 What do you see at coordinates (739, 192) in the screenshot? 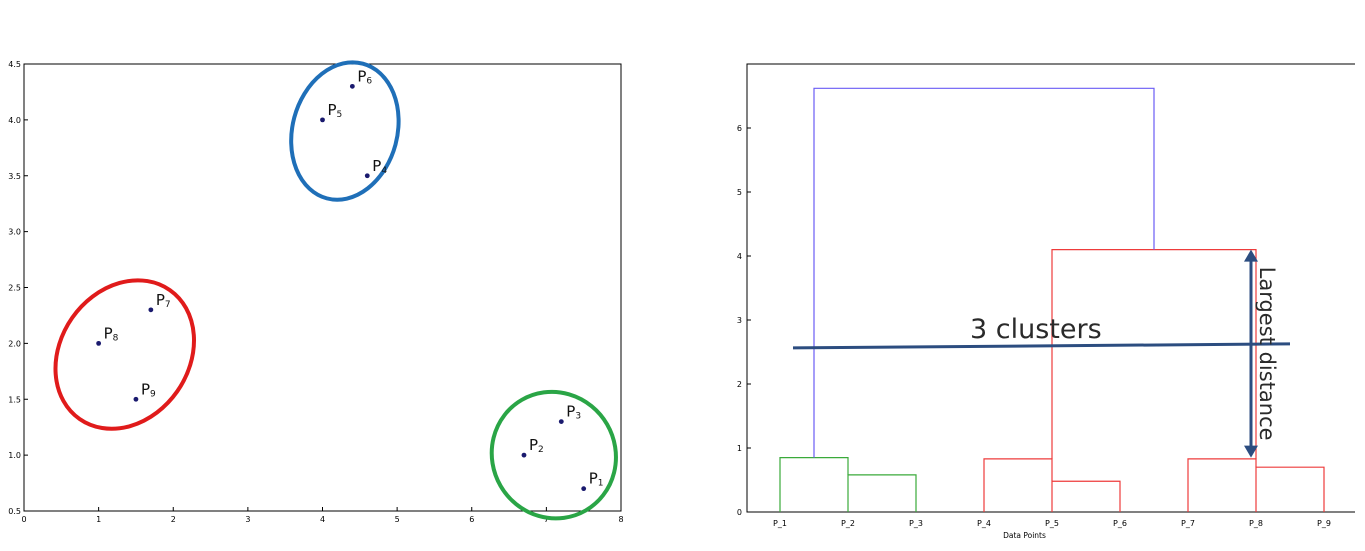
I see `y-tick-label: 5` at bounding box center [739, 192].